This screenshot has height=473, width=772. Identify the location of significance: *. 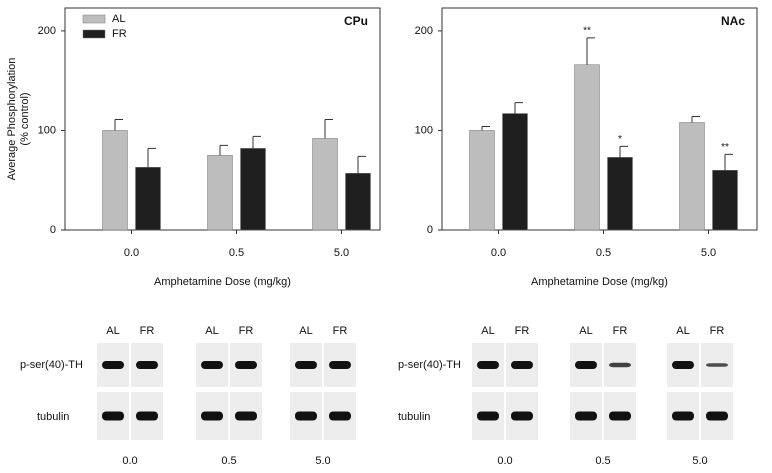
(620, 139).